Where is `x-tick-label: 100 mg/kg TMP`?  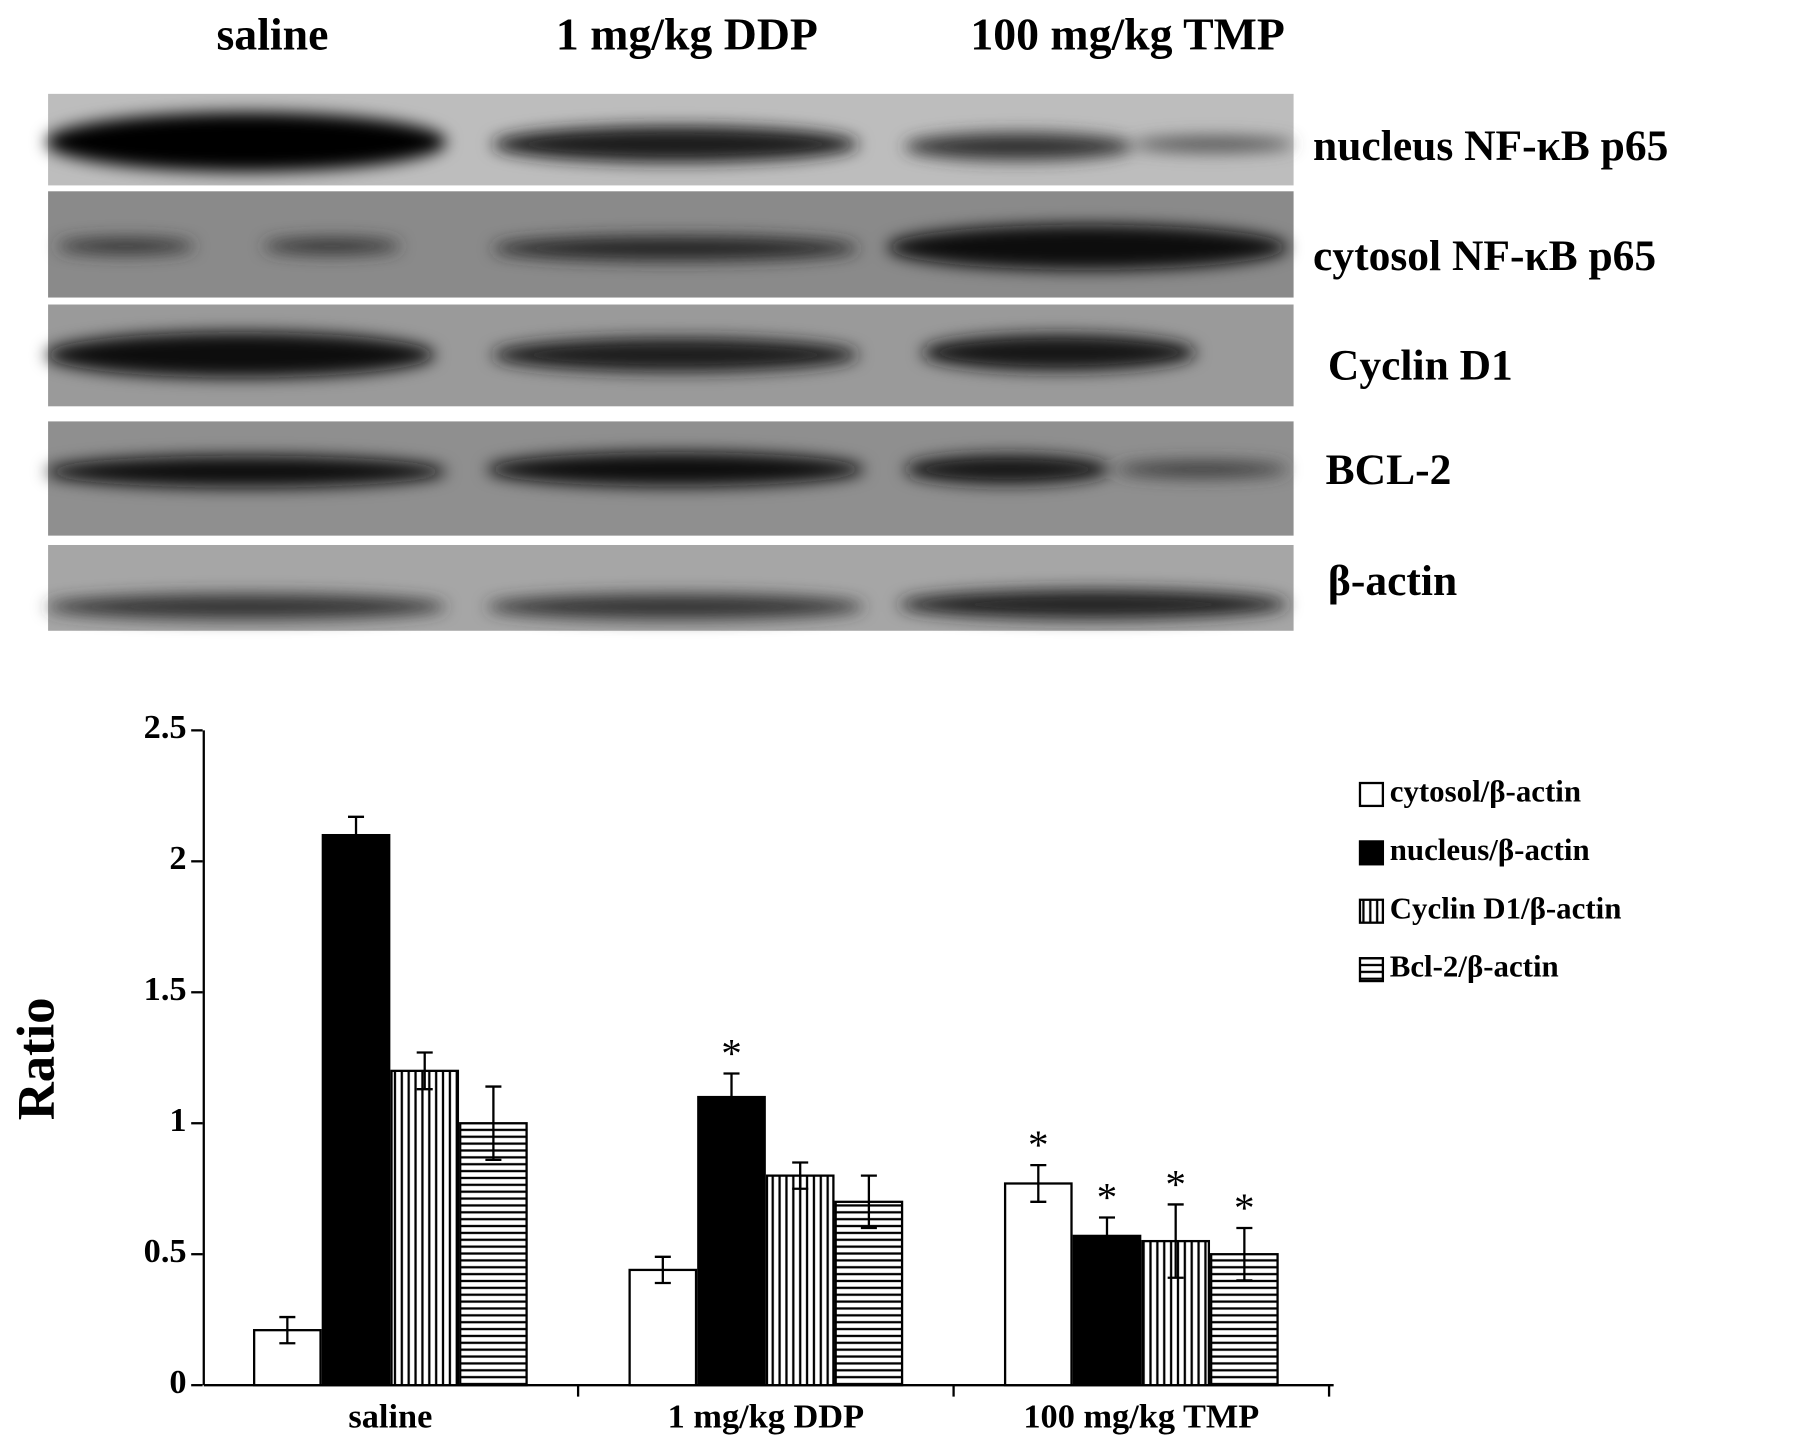
x-tick-label: 100 mg/kg TMP is located at coordinates (1141, 1416).